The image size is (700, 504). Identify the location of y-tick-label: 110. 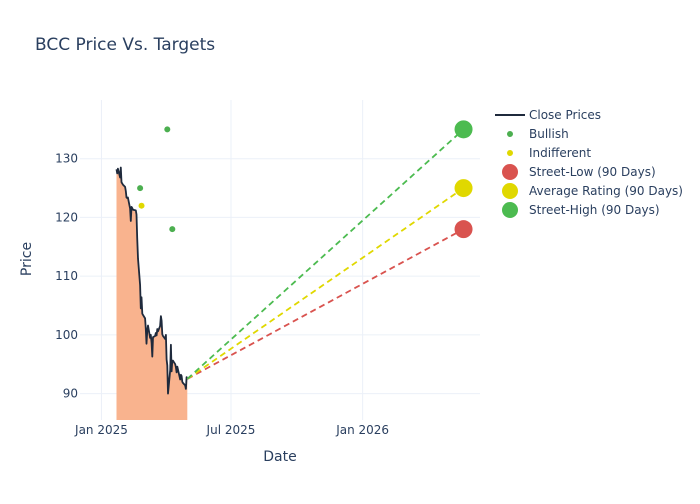
(66, 276).